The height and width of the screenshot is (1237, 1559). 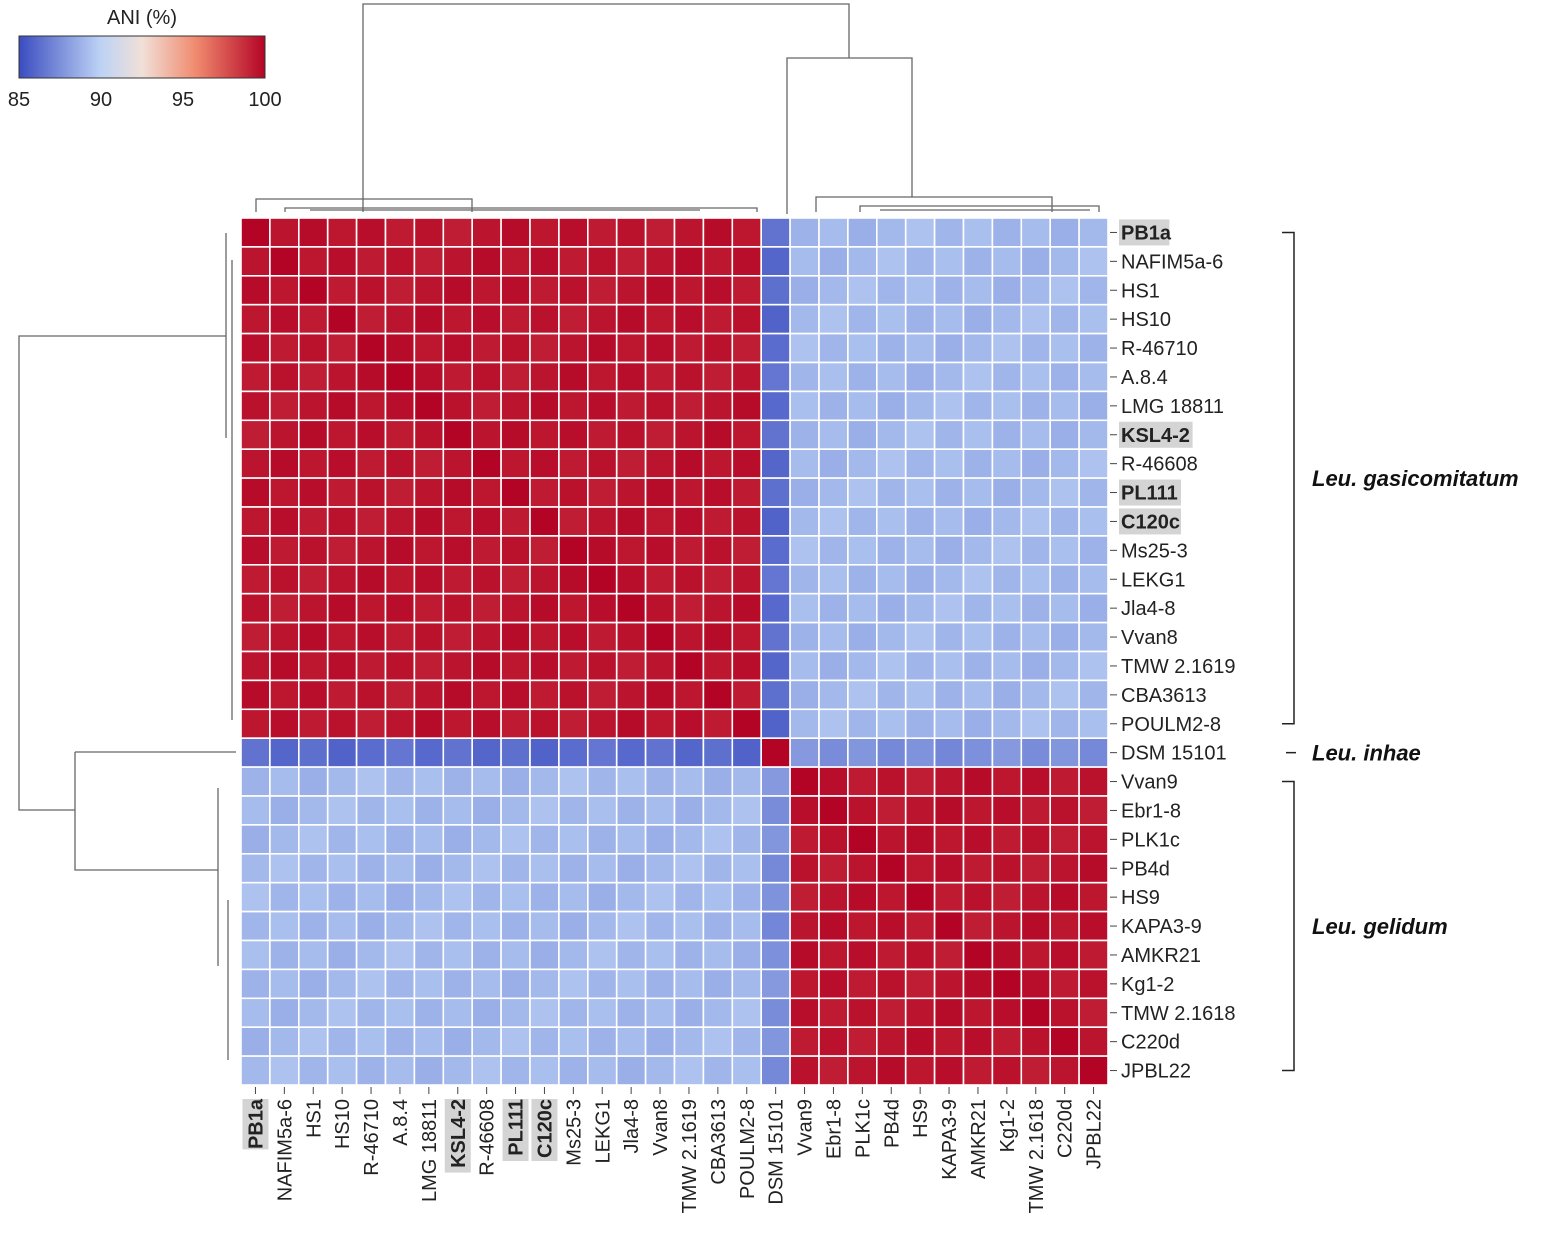 I want to click on row-label-cba3613: CBA3613, so click(x=1164, y=696).